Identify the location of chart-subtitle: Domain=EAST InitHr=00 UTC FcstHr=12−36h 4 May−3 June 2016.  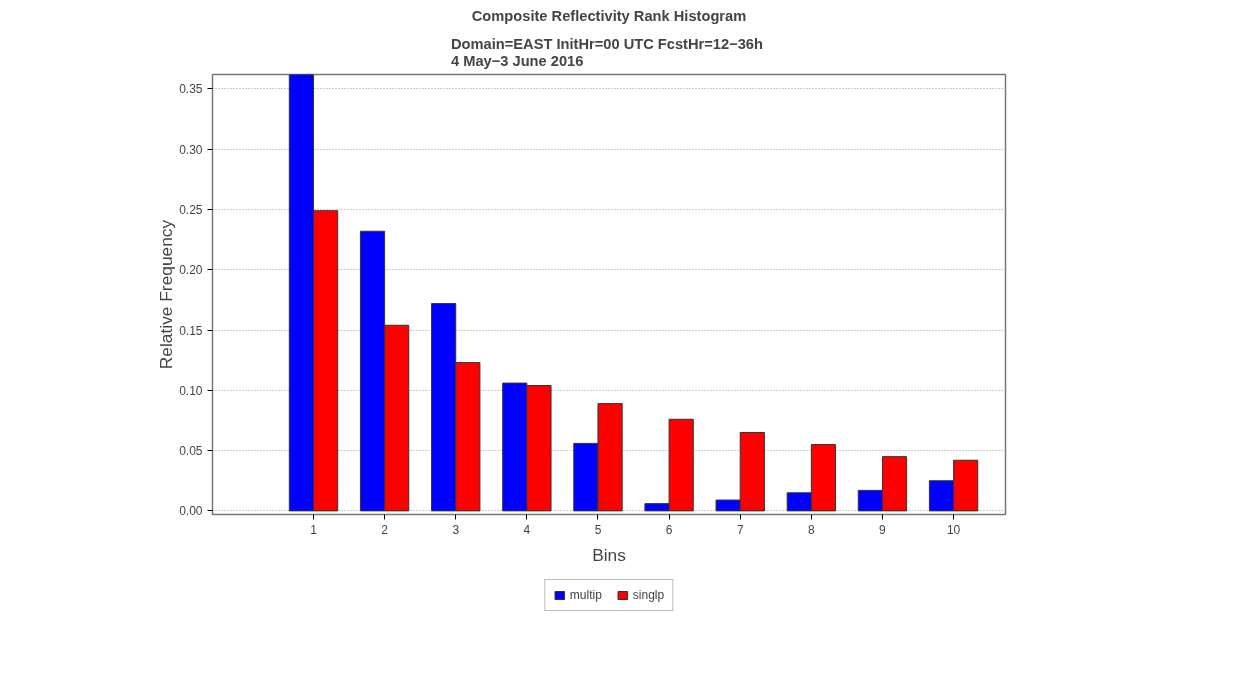
(606, 52).